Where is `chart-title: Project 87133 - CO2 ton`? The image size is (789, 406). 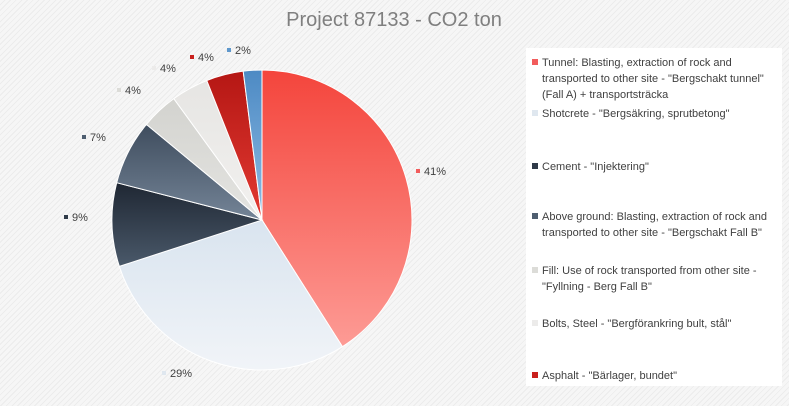 chart-title: Project 87133 - CO2 ton is located at coordinates (394, 20).